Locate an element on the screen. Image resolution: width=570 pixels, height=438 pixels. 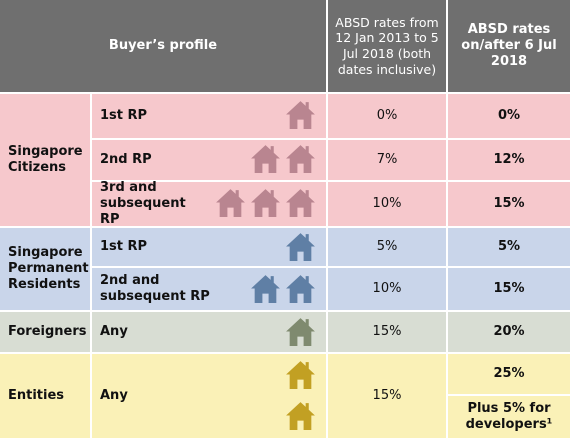
profile-citizens-1st: 1st RP is located at coordinates (209, 116).